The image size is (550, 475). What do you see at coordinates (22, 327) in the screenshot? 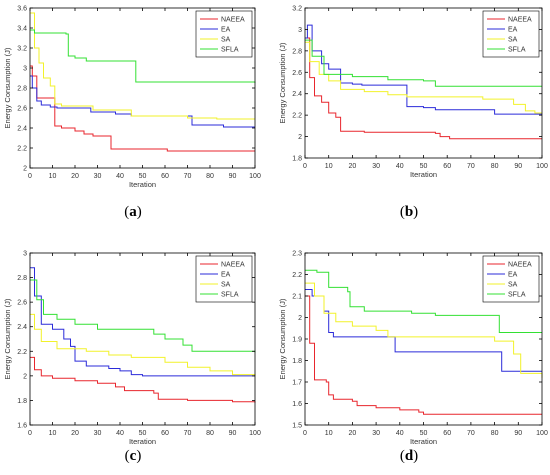
I see `y-tick-label: 2.4` at bounding box center [22, 327].